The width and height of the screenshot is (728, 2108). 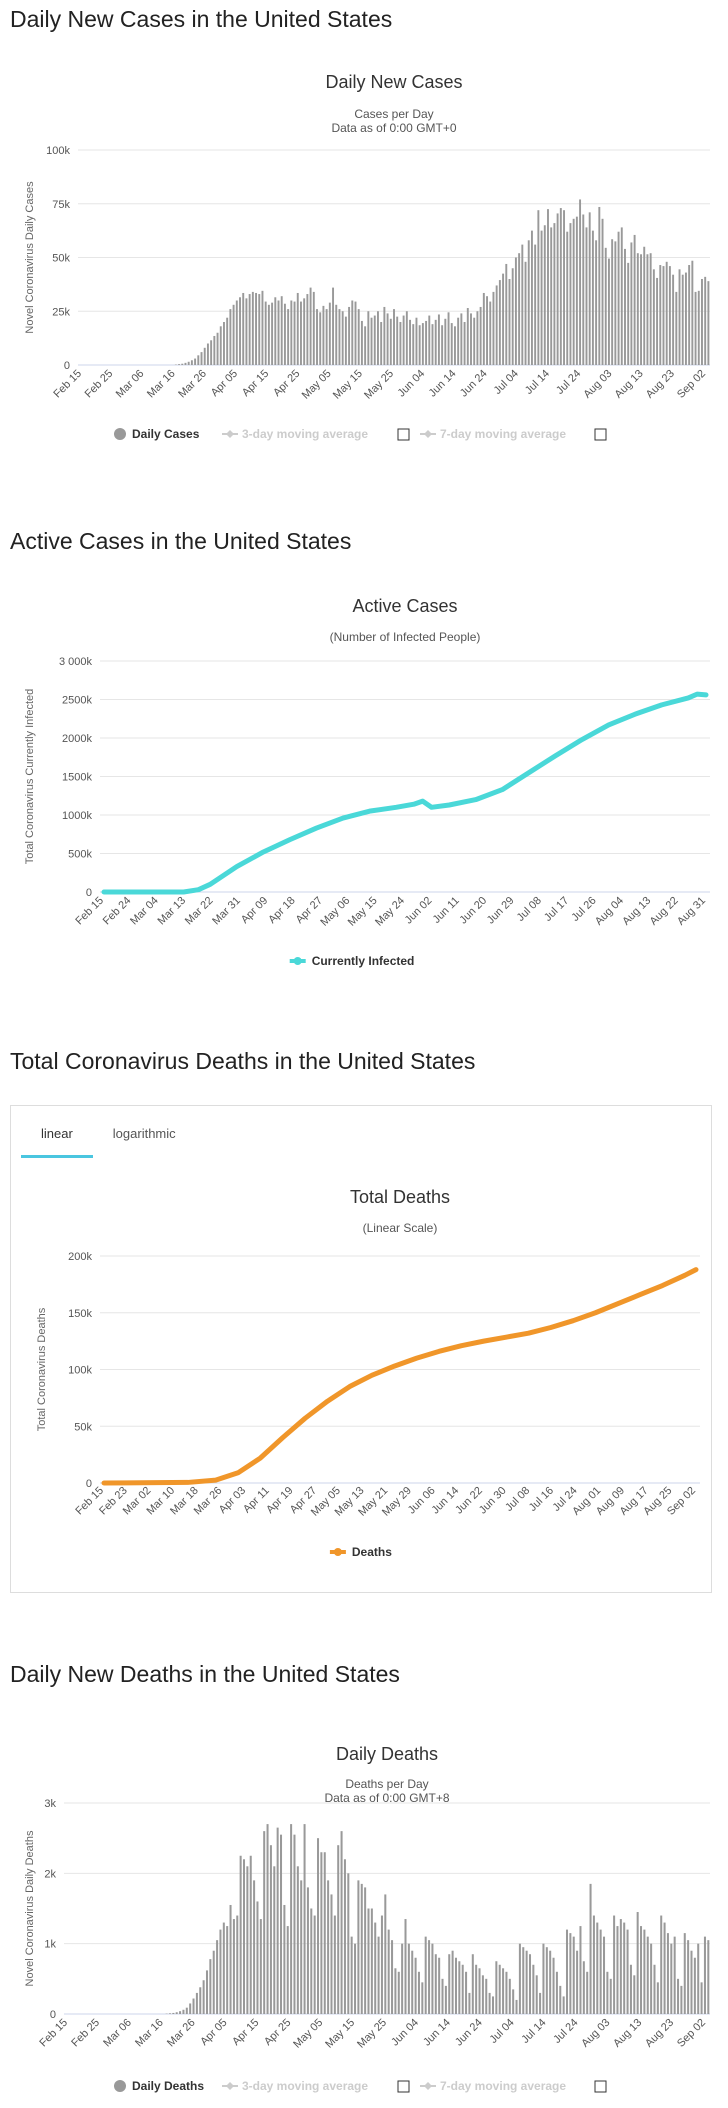 I want to click on chart-subtitle: (Number of Infected People), so click(x=405, y=637).